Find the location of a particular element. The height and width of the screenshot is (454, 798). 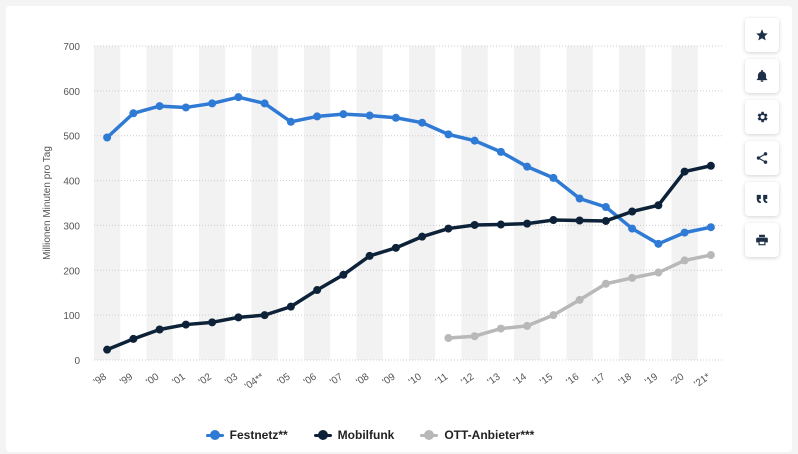

x-tick-label: '13 is located at coordinates (494, 379).